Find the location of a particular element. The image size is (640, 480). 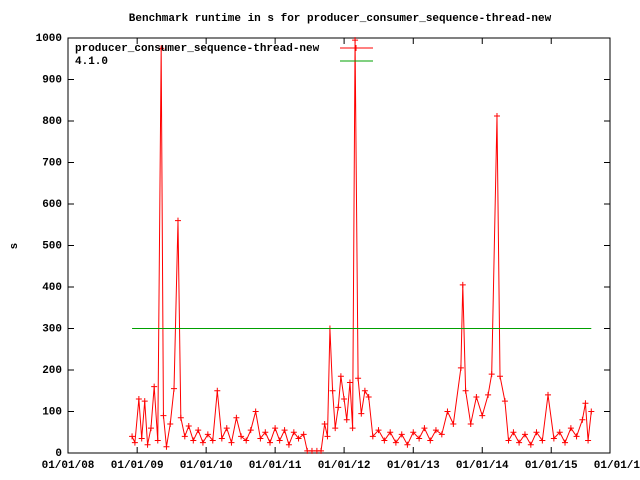

y-tick-label: 500 is located at coordinates (52, 246).